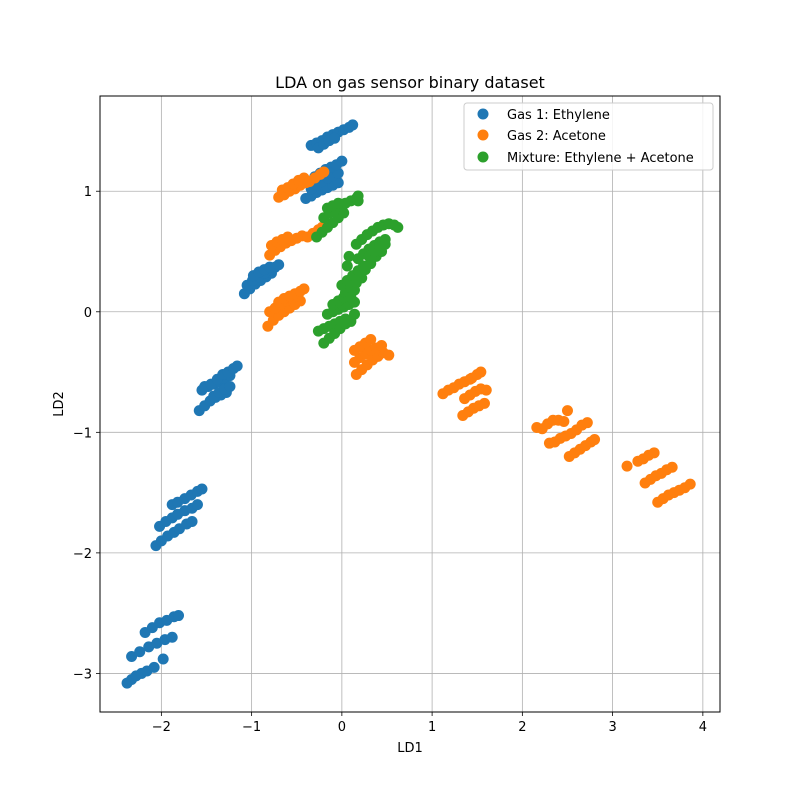 The height and width of the screenshot is (800, 800). Describe the element at coordinates (410, 748) in the screenshot. I see `x-axis-label: LD1` at that location.